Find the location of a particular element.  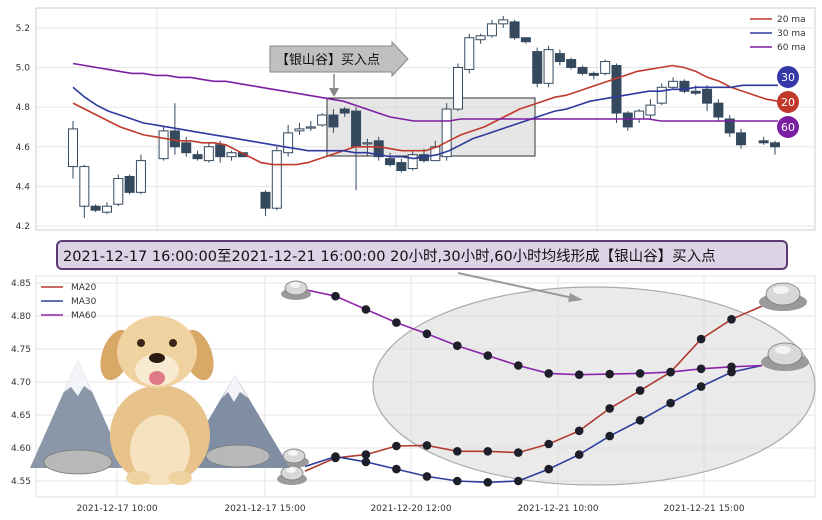

top-y-tick-label: 4.8 is located at coordinates (23, 108).